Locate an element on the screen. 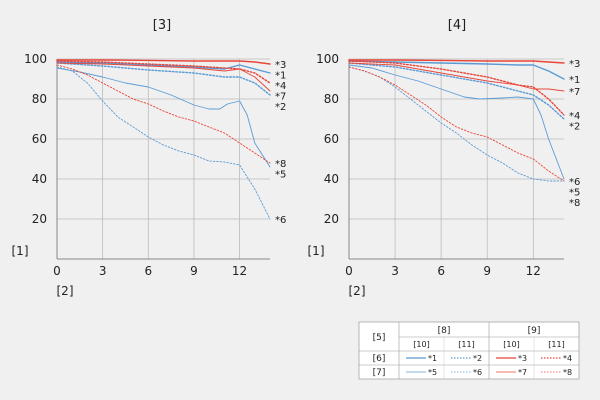  legend-item: *6 is located at coordinates (477, 372).